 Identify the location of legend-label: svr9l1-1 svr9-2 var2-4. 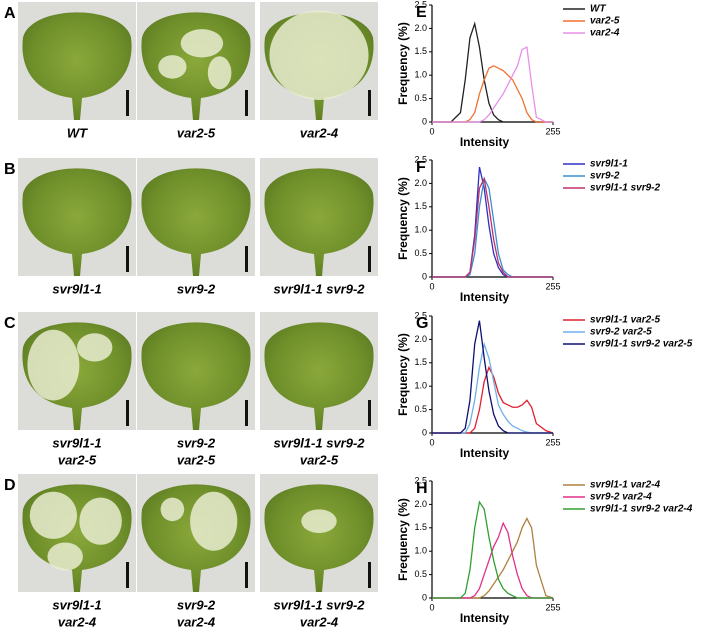
(641, 509).